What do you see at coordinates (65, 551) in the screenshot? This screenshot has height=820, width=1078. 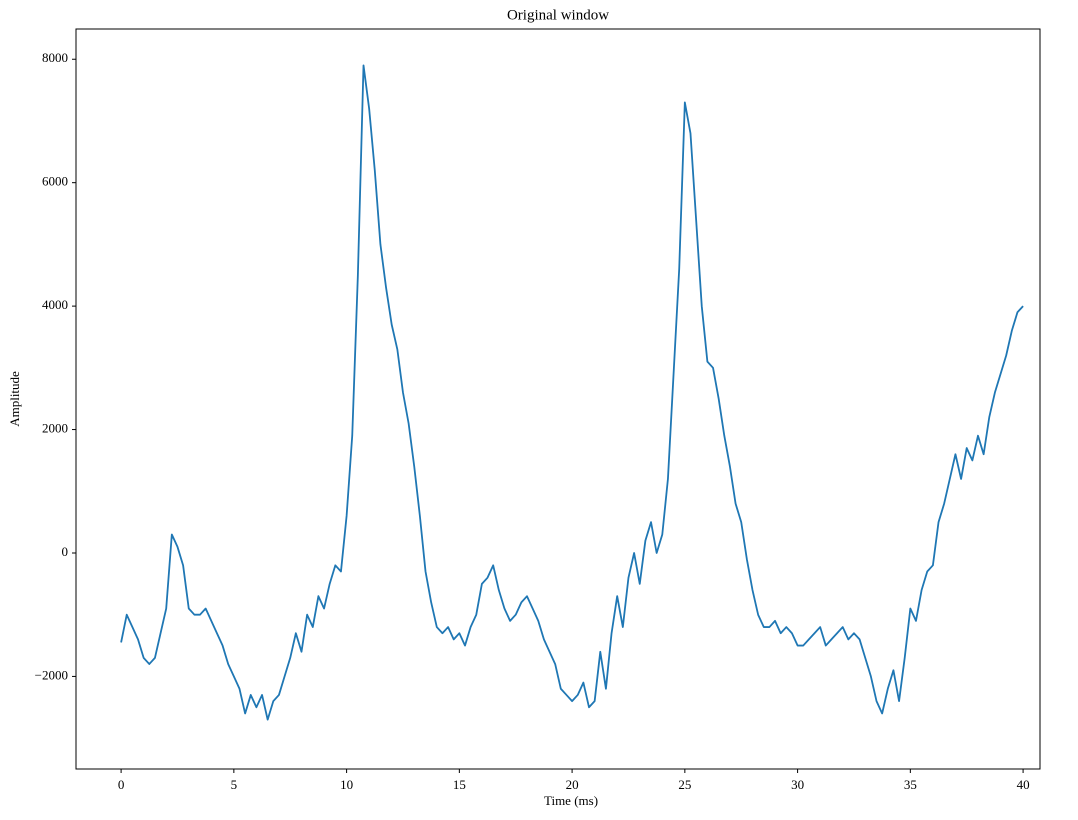 I see `y-tick-label: 0` at bounding box center [65, 551].